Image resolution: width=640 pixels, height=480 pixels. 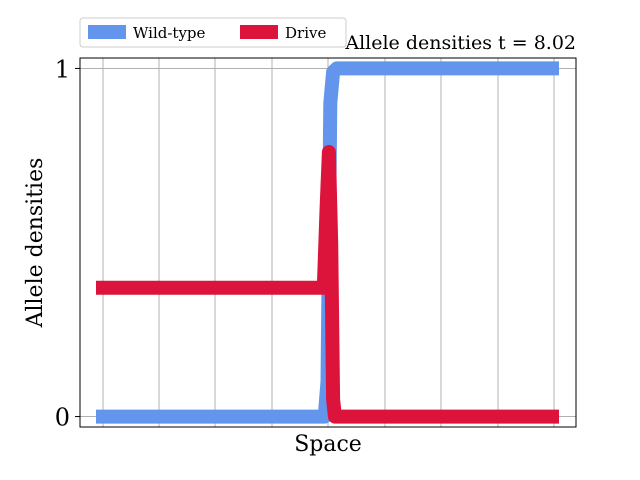 I want to click on legend-label: Wild-type, so click(x=169, y=33).